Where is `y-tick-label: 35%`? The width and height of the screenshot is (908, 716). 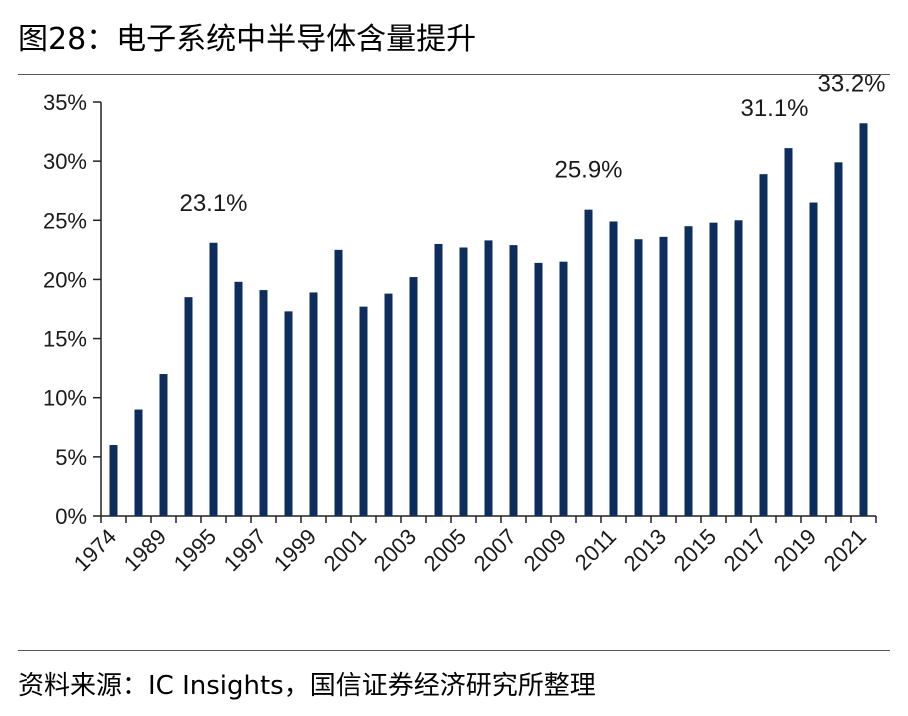
y-tick-label: 35% is located at coordinates (65, 102).